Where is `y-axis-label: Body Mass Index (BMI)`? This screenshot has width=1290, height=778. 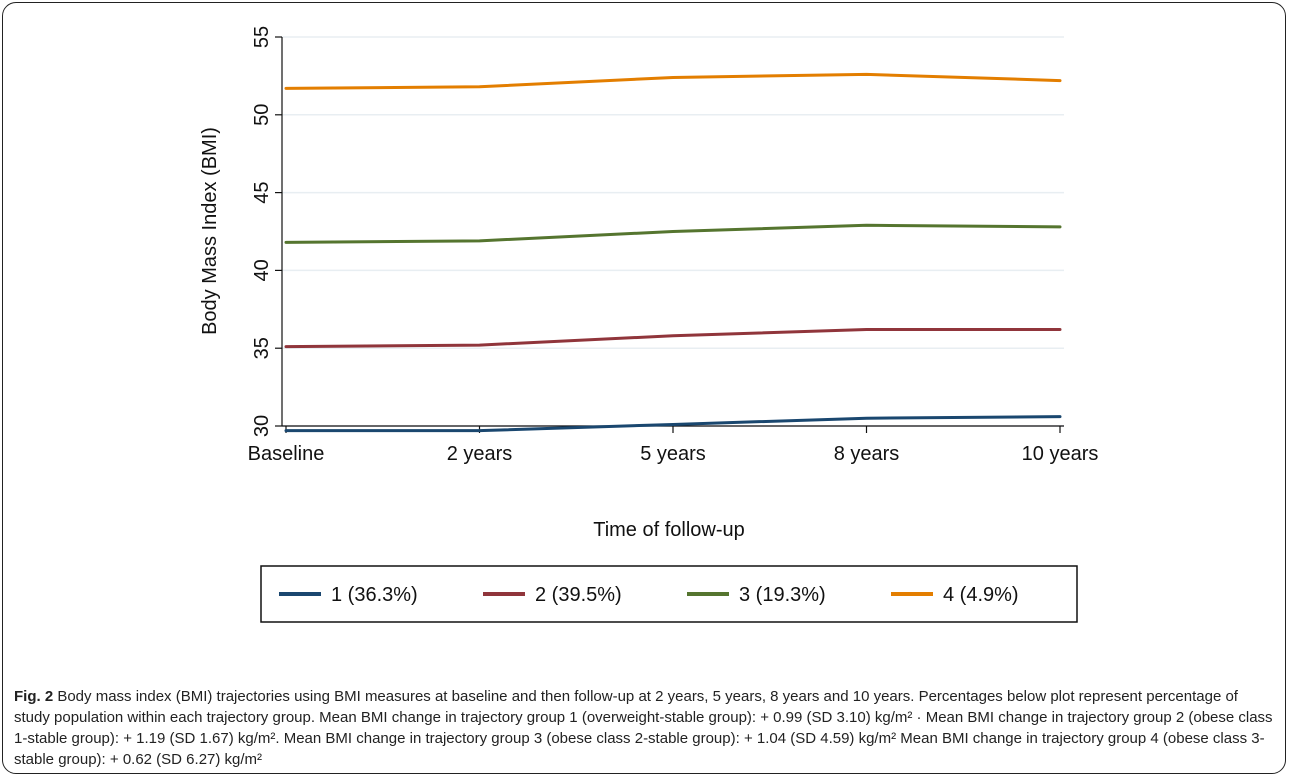 y-axis-label: Body Mass Index (BMI) is located at coordinates (210, 231).